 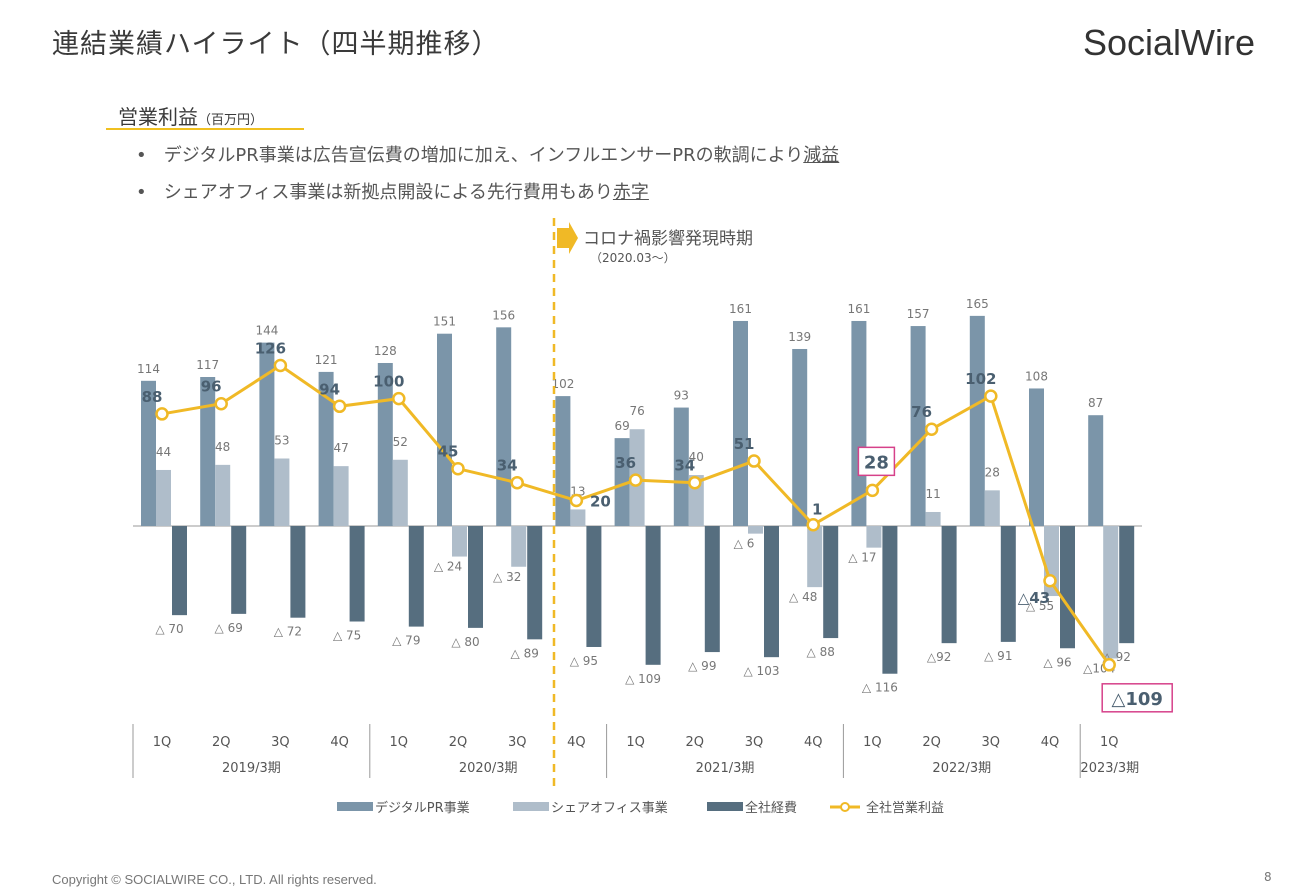 What do you see at coordinates (803, 597) in the screenshot?
I see `data-label: △ 48` at bounding box center [803, 597].